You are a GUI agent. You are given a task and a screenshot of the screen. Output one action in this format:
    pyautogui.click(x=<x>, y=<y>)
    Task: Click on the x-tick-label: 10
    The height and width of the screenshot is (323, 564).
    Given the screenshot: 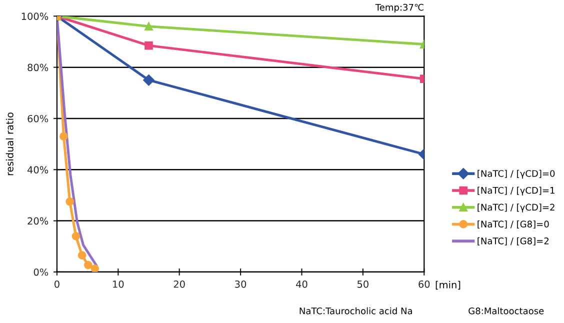 What is the action you would take?
    pyautogui.click(x=118, y=284)
    